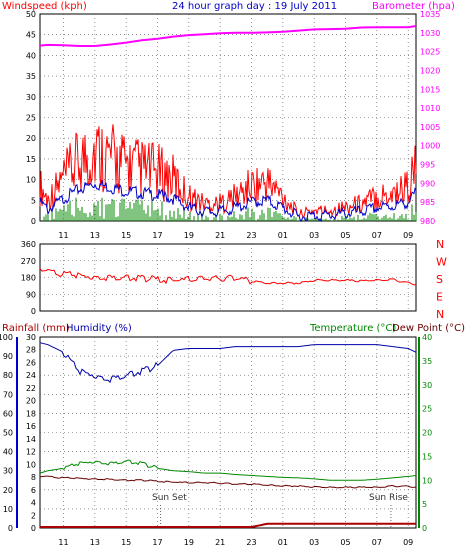 Image resolution: width=468 pixels, height=555 pixels. Describe the element at coordinates (427, 337) in the screenshot. I see `temp-y-tick: 40` at that location.